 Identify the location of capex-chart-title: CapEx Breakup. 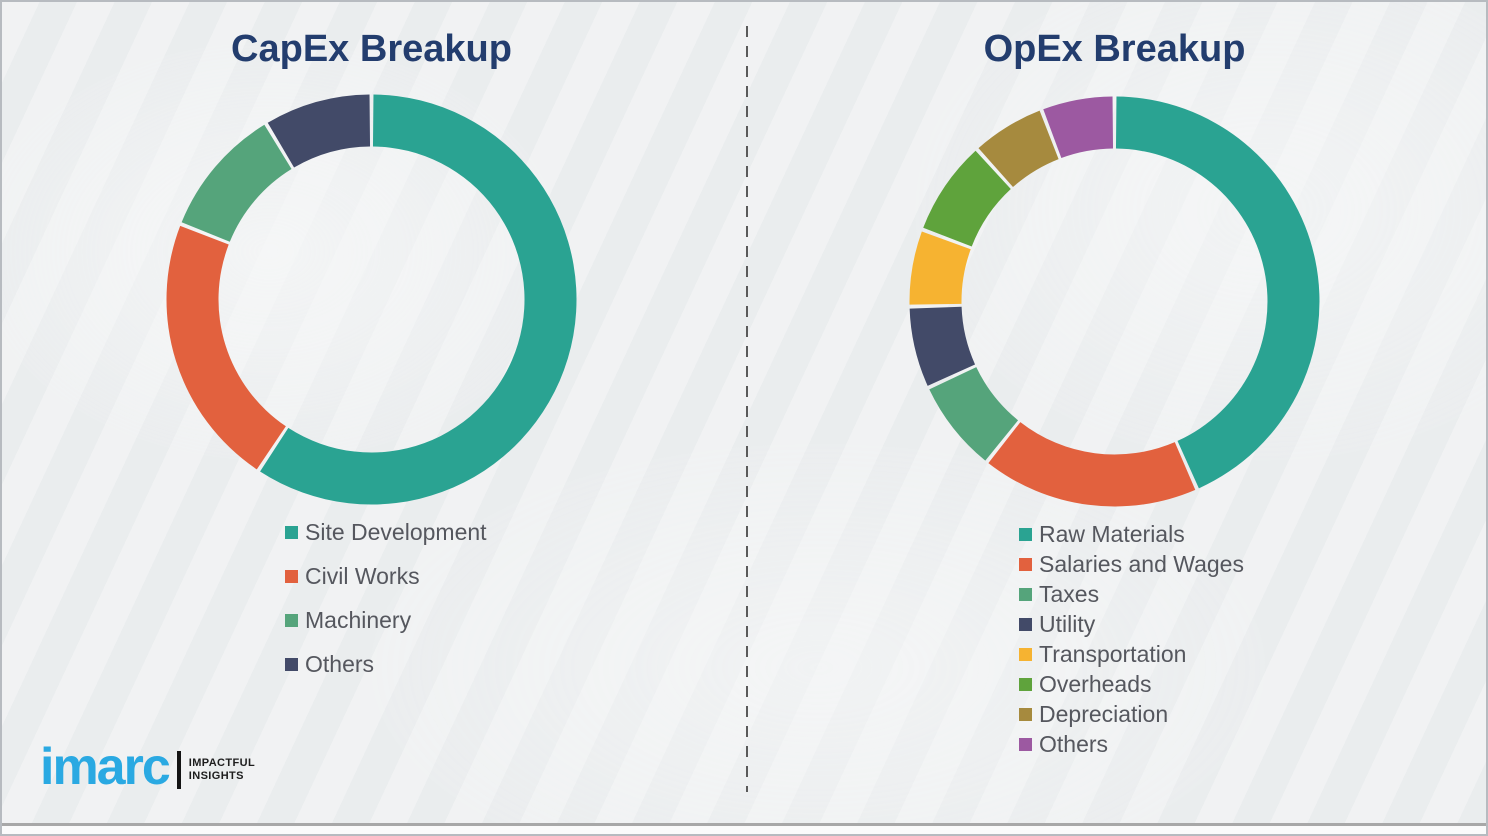
(371, 49).